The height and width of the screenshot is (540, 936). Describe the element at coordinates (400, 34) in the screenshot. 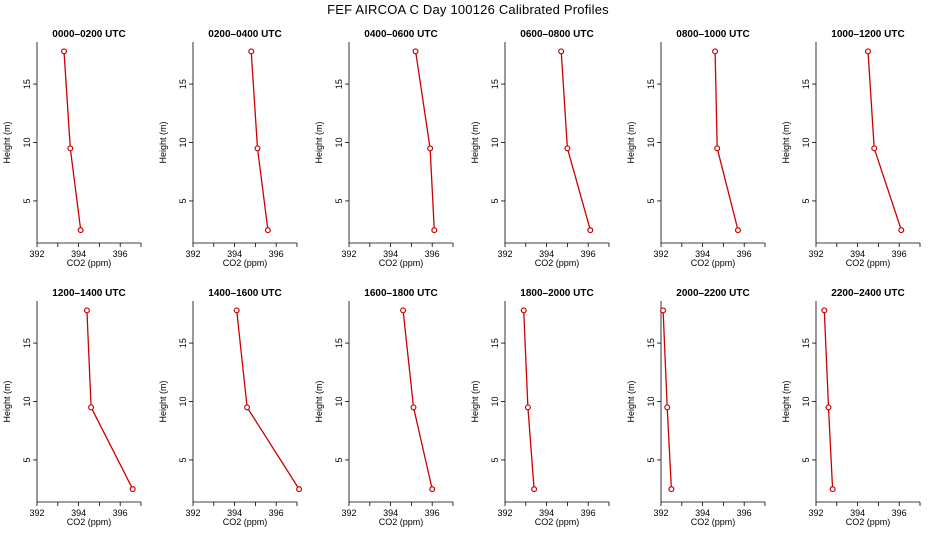

I see `panel-title: 0400–0600 UTC` at that location.